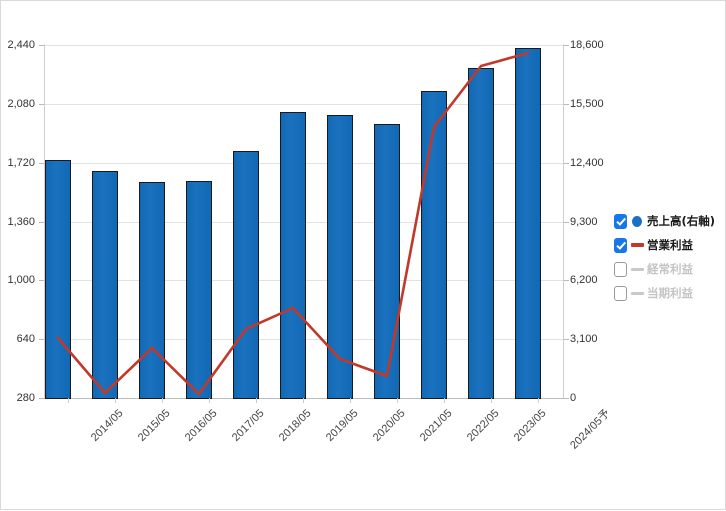  Describe the element at coordinates (295, 425) in the screenshot. I see `x-axis-label-2018: 2018/05` at that location.